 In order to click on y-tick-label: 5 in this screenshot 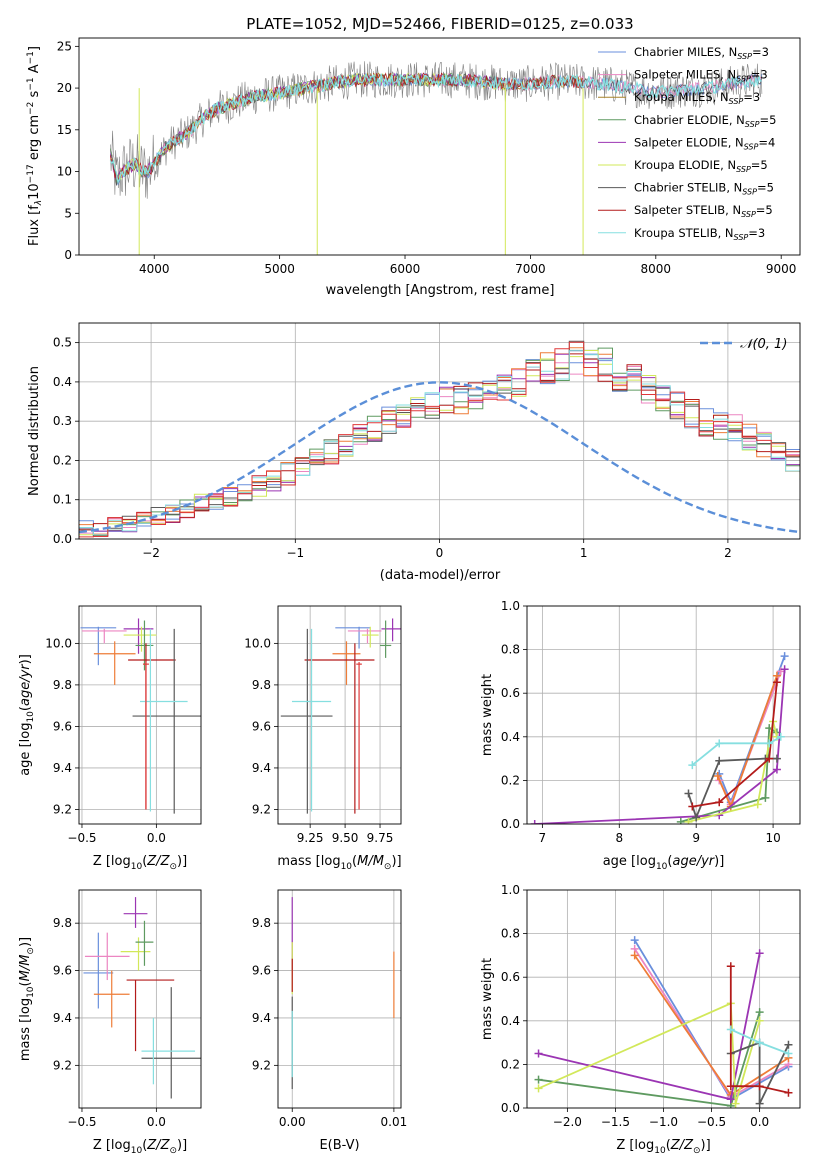, I will do `click(68, 213)`.